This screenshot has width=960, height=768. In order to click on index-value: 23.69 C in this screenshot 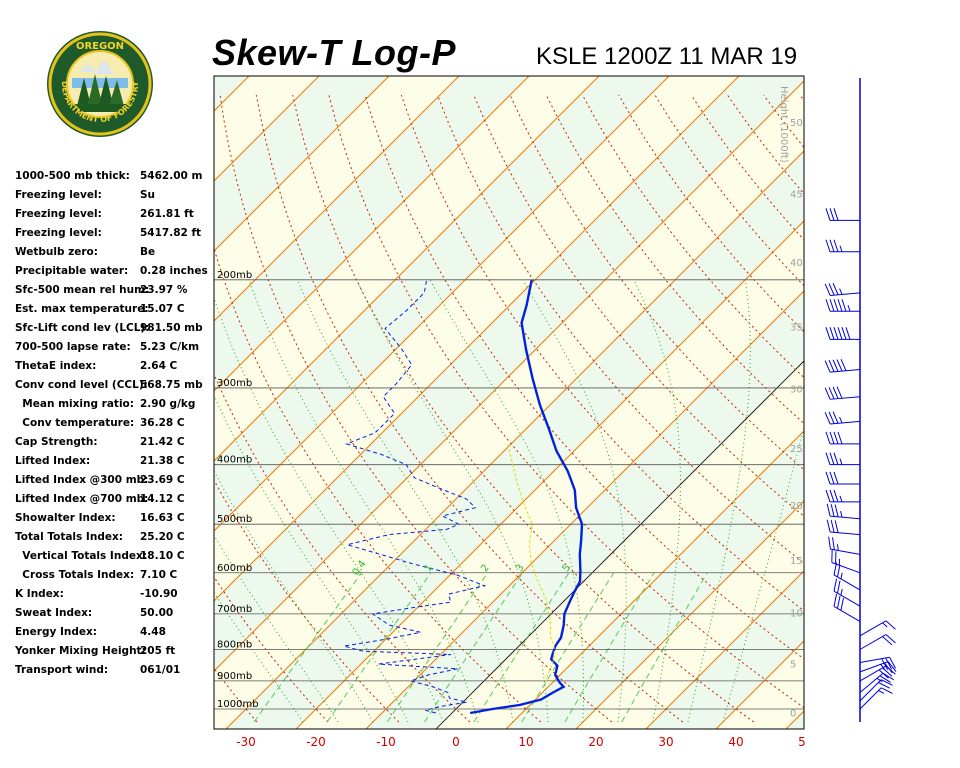, I will do `click(162, 480)`.